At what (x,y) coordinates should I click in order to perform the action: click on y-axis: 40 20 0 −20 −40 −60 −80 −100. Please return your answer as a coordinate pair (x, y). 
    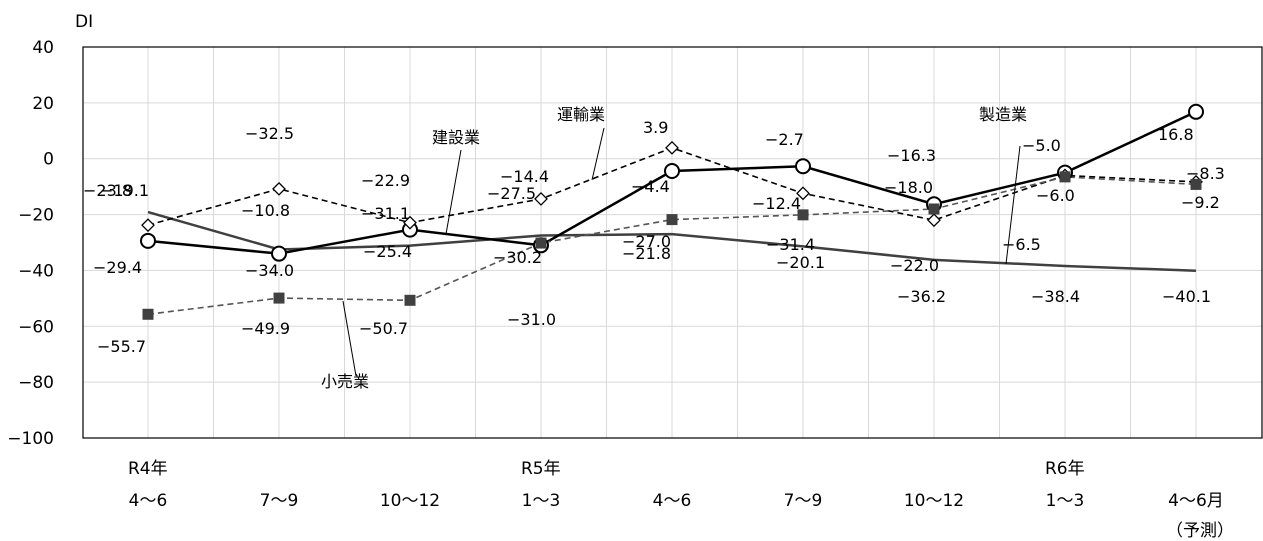
    Looking at the image, I should click on (30, 243).